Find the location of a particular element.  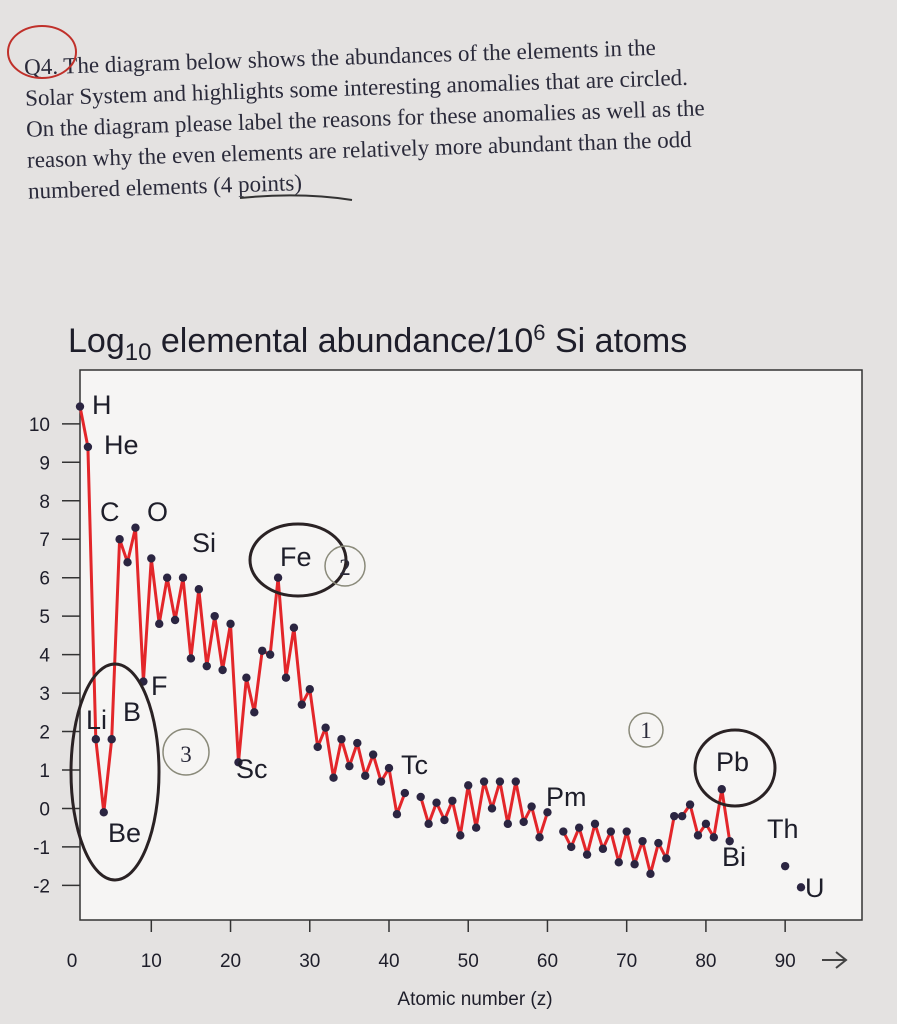

y-tick-label: 2 is located at coordinates (44, 733).